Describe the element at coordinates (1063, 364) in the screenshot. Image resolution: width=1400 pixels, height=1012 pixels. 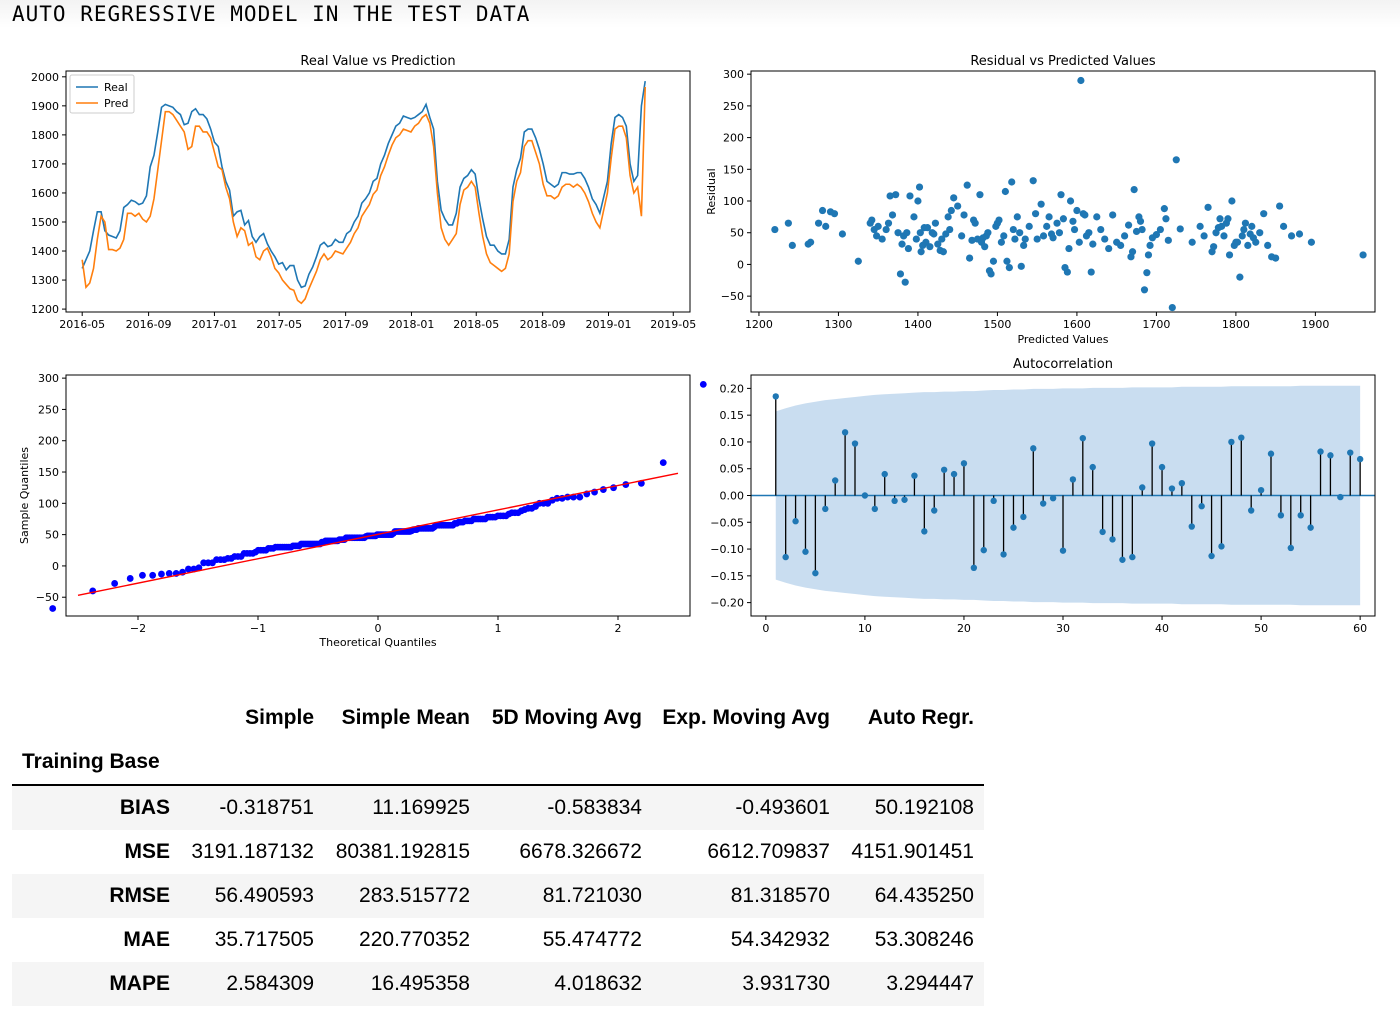
I see `chart-title: Autocorrelation` at that location.